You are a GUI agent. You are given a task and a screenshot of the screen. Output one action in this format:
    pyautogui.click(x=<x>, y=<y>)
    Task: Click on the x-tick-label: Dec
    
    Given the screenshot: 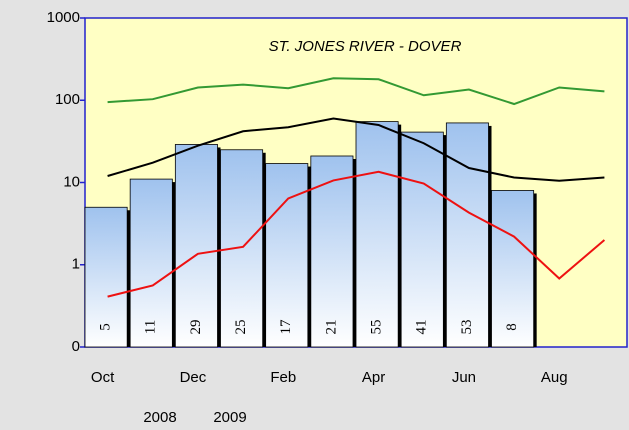 What is the action you would take?
    pyautogui.click(x=193, y=377)
    